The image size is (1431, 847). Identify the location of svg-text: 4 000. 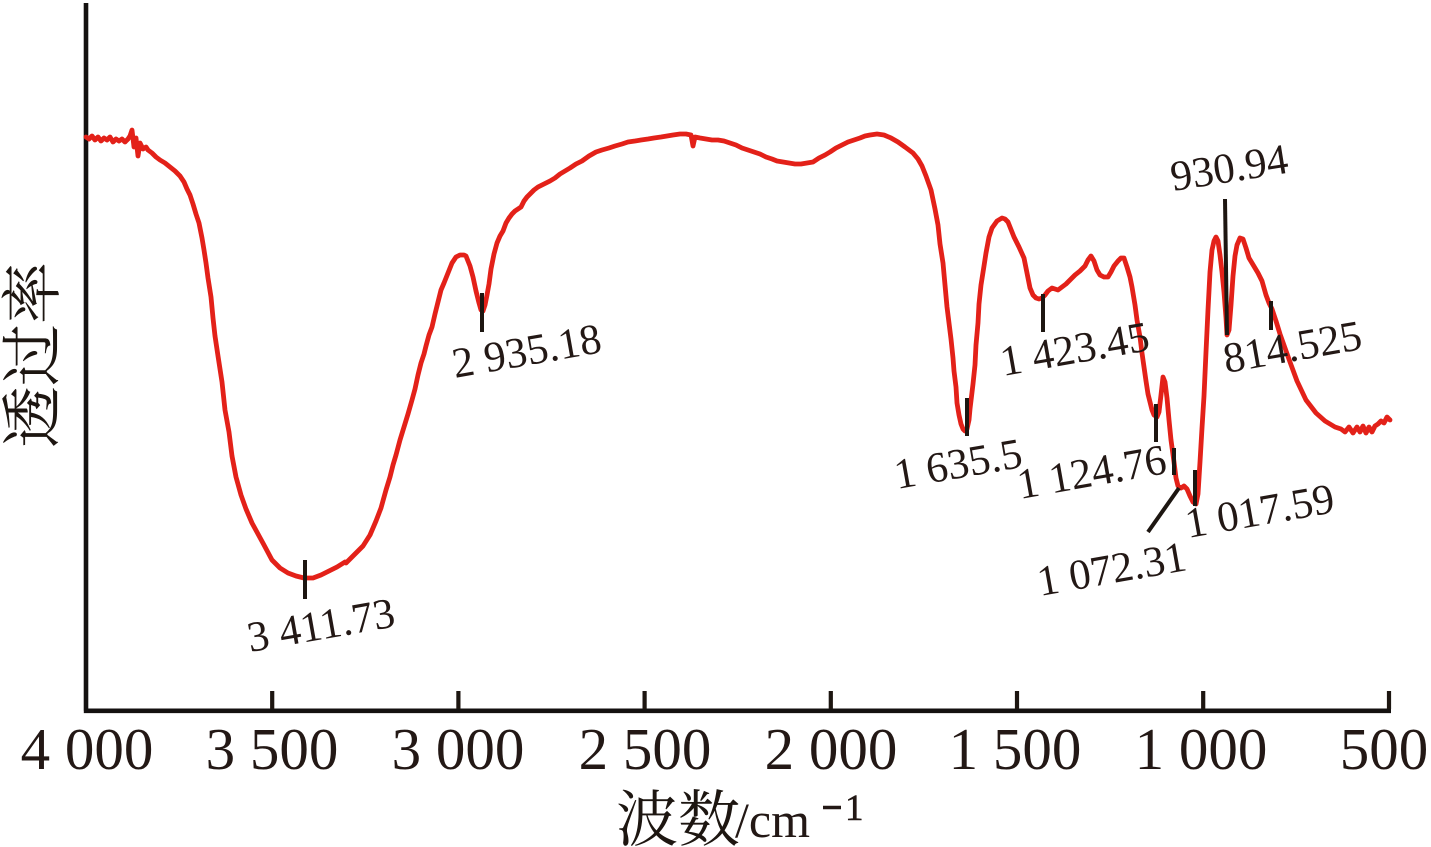
(87, 749).